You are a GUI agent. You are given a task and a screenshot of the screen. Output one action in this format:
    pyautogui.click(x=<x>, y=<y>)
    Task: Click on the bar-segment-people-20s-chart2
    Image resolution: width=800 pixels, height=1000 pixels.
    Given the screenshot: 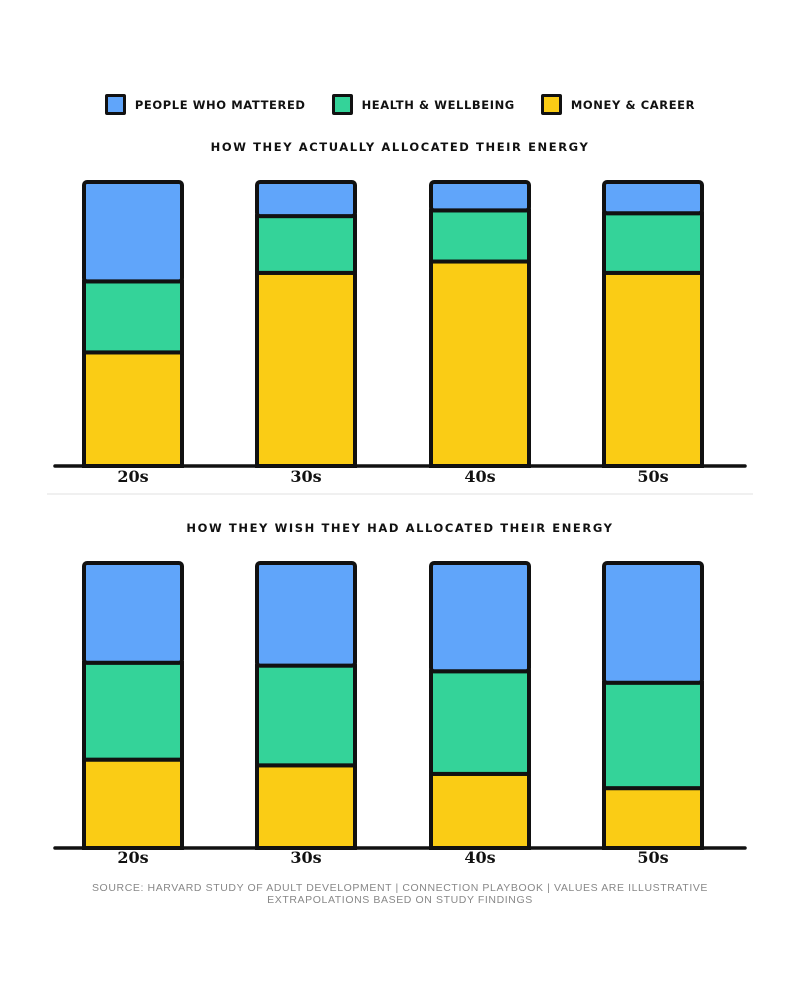 What is the action you would take?
    pyautogui.click(x=133, y=613)
    